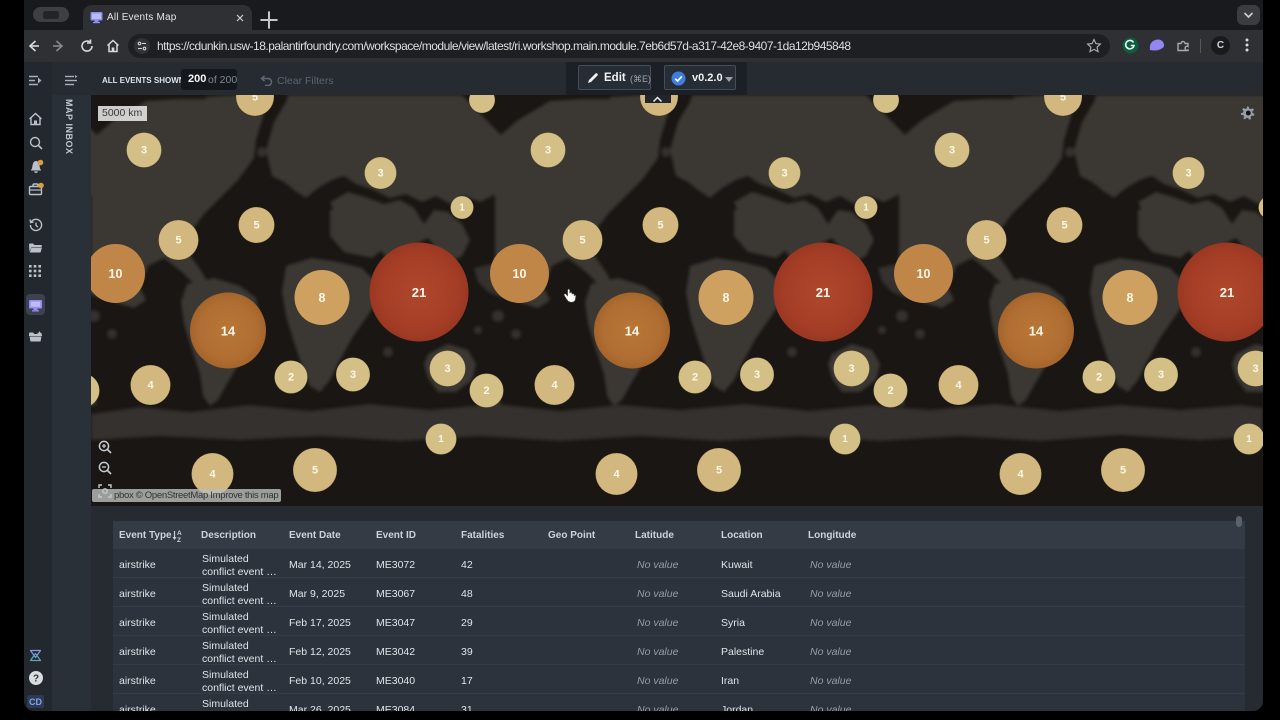 Image resolution: width=1280 pixels, height=720 pixels. I want to click on svg-text: CD, so click(35, 701).